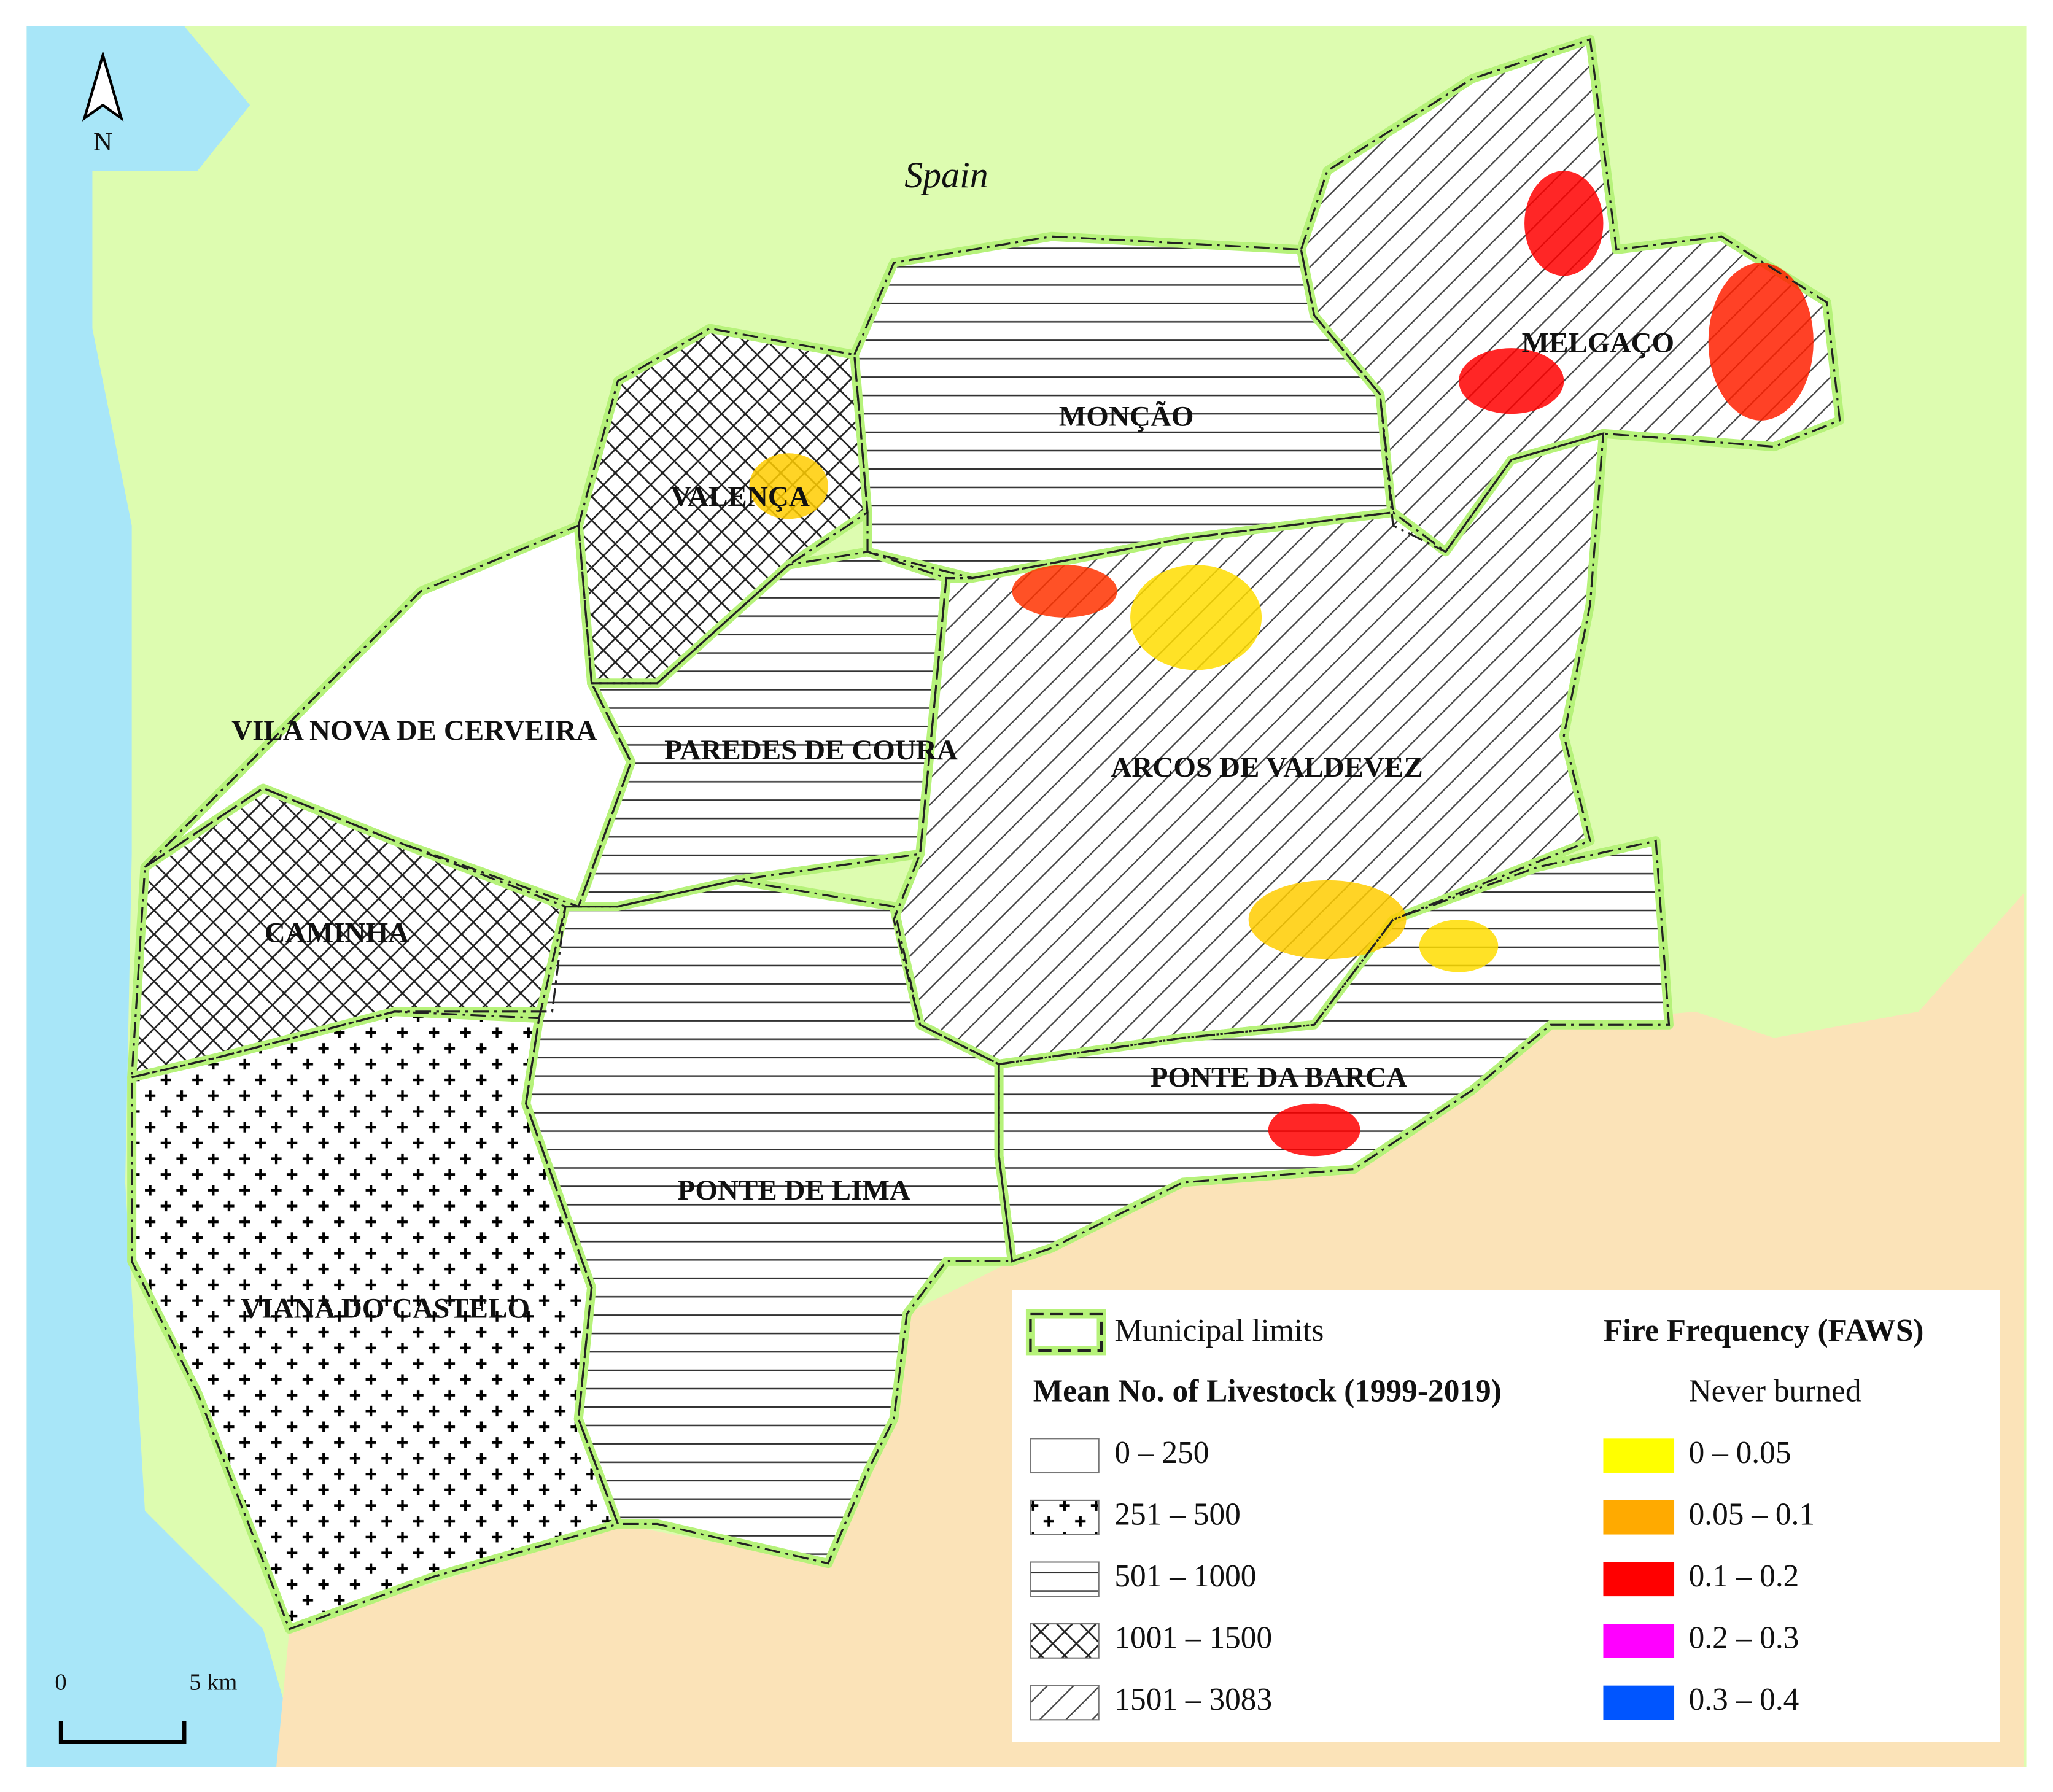 The width and height of the screenshot is (2053, 1792). I want to click on legend-boundary-swatch, so click(1065, 1332).